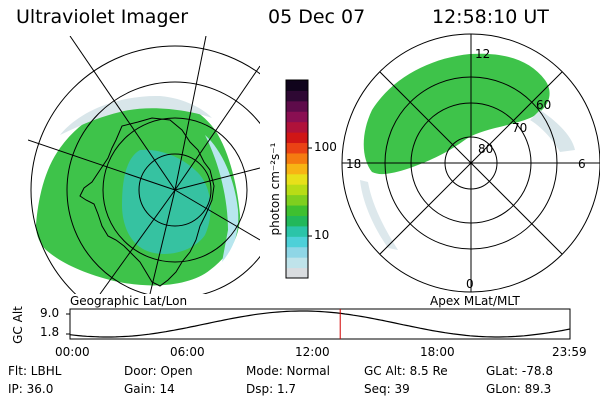 The image size is (600, 400). What do you see at coordinates (475, 301) in the screenshot?
I see `apex-caption: Apex MLat/MLT` at bounding box center [475, 301].